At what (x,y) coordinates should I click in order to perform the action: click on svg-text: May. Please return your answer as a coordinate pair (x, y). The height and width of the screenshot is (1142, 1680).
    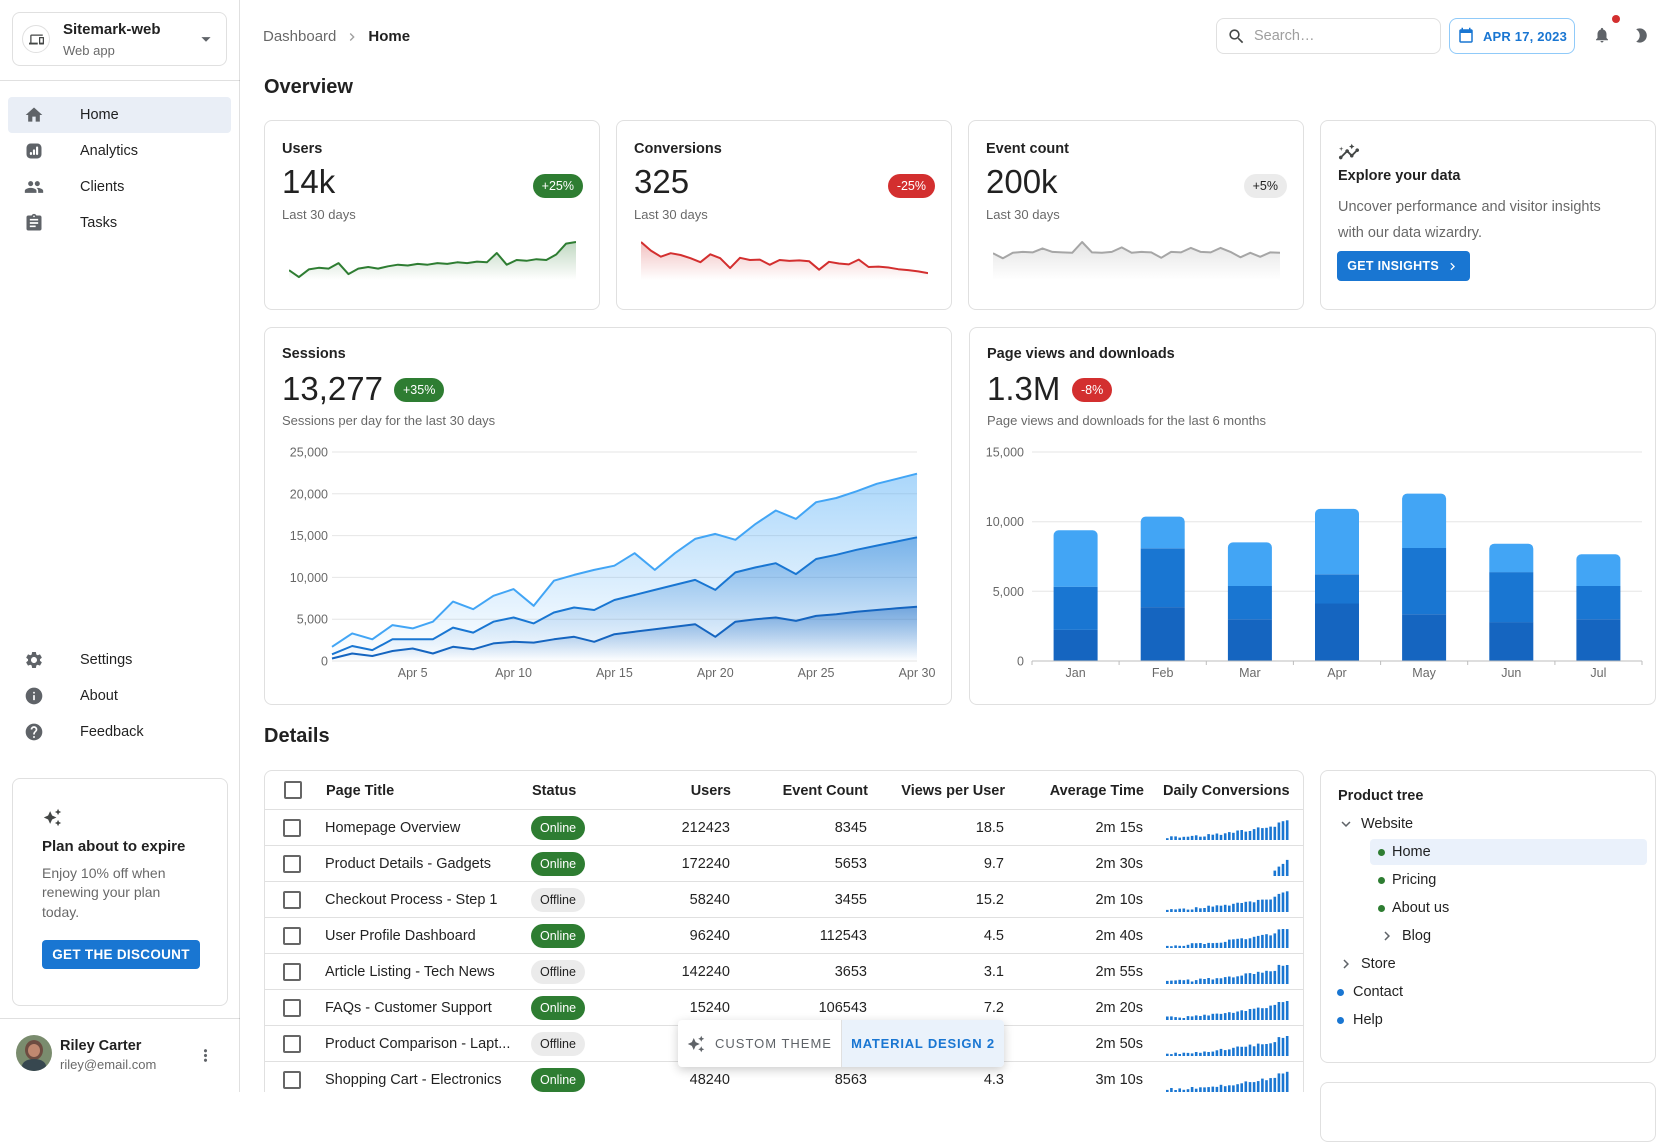
    Looking at the image, I should click on (1424, 673).